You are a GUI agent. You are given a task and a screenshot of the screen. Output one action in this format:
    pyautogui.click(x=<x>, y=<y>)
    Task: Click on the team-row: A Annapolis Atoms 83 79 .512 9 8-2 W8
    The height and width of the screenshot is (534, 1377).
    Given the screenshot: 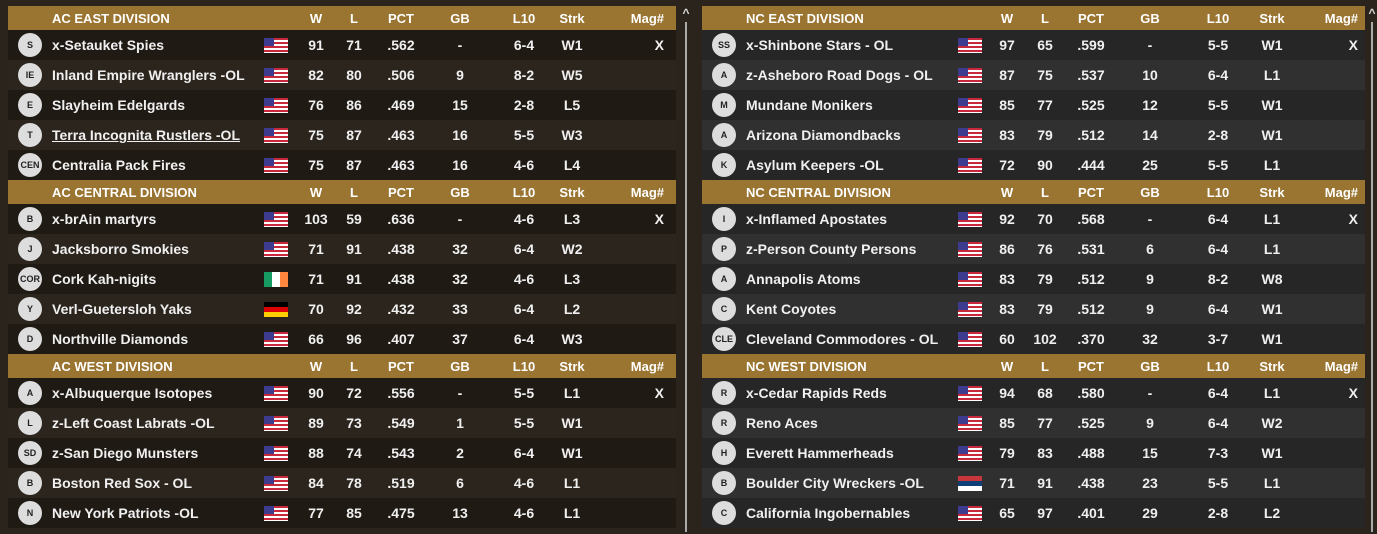 What is the action you would take?
    pyautogui.click(x=1033, y=279)
    